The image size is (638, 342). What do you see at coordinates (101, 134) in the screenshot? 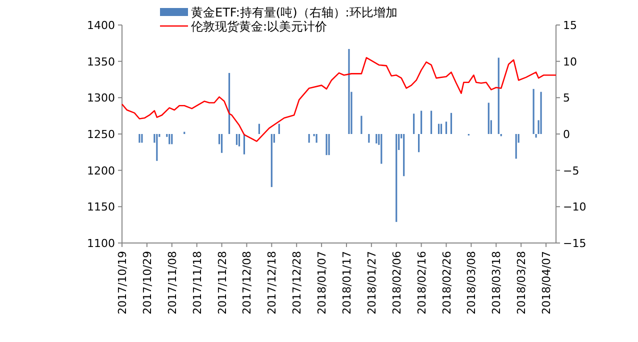
I see `y-tick-label: 1250` at bounding box center [101, 134].